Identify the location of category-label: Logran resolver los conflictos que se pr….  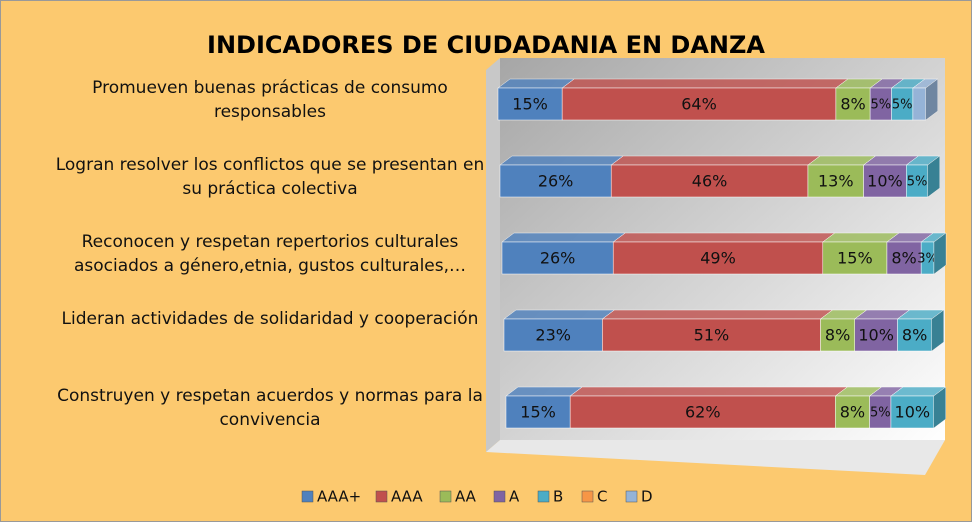
(270, 177).